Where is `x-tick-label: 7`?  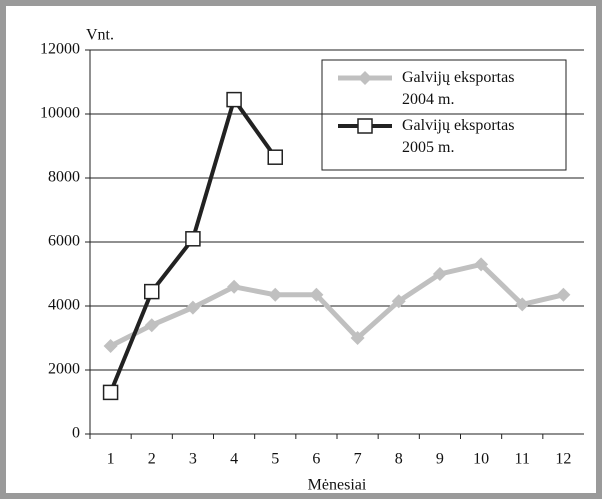
x-tick-label: 7 is located at coordinates (358, 459).